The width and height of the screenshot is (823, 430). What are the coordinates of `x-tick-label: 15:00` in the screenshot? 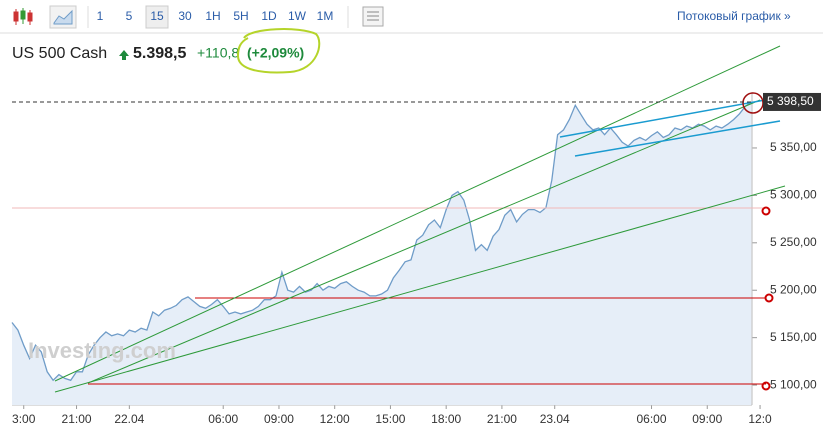 It's located at (390, 419).